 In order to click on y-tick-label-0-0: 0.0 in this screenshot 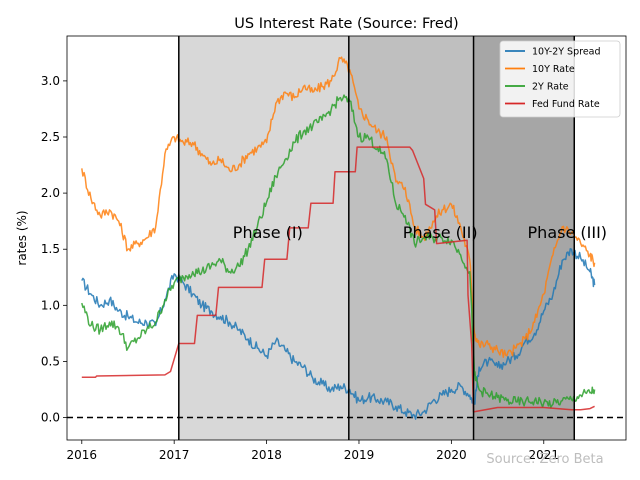, I will do `click(50, 418)`.